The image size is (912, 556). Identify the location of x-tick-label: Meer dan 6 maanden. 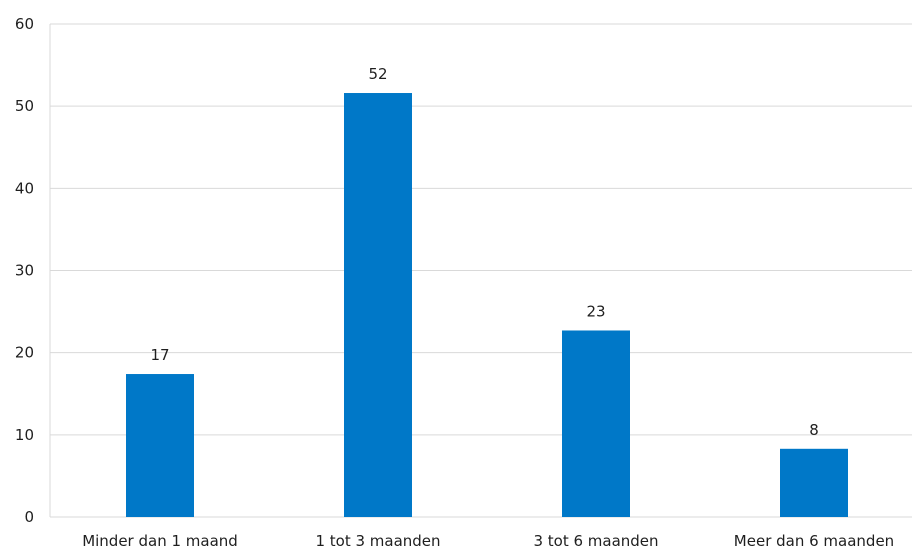
(814, 541).